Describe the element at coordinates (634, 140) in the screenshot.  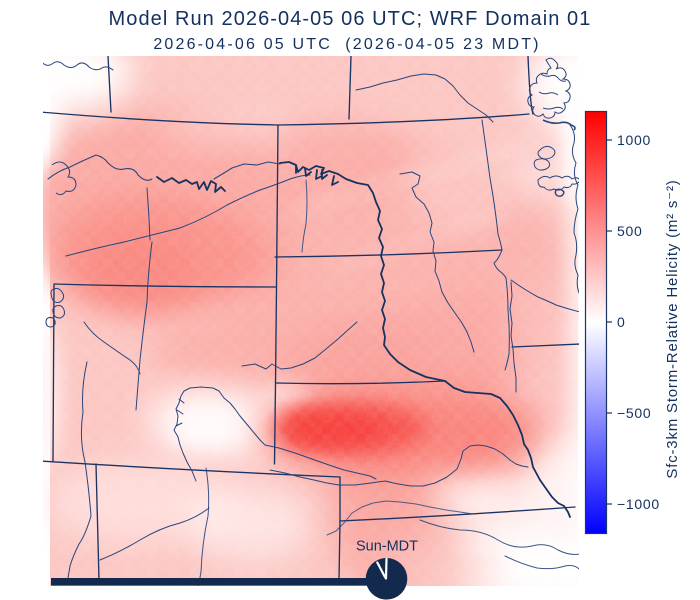
I see `svg-text: 1000` at that location.